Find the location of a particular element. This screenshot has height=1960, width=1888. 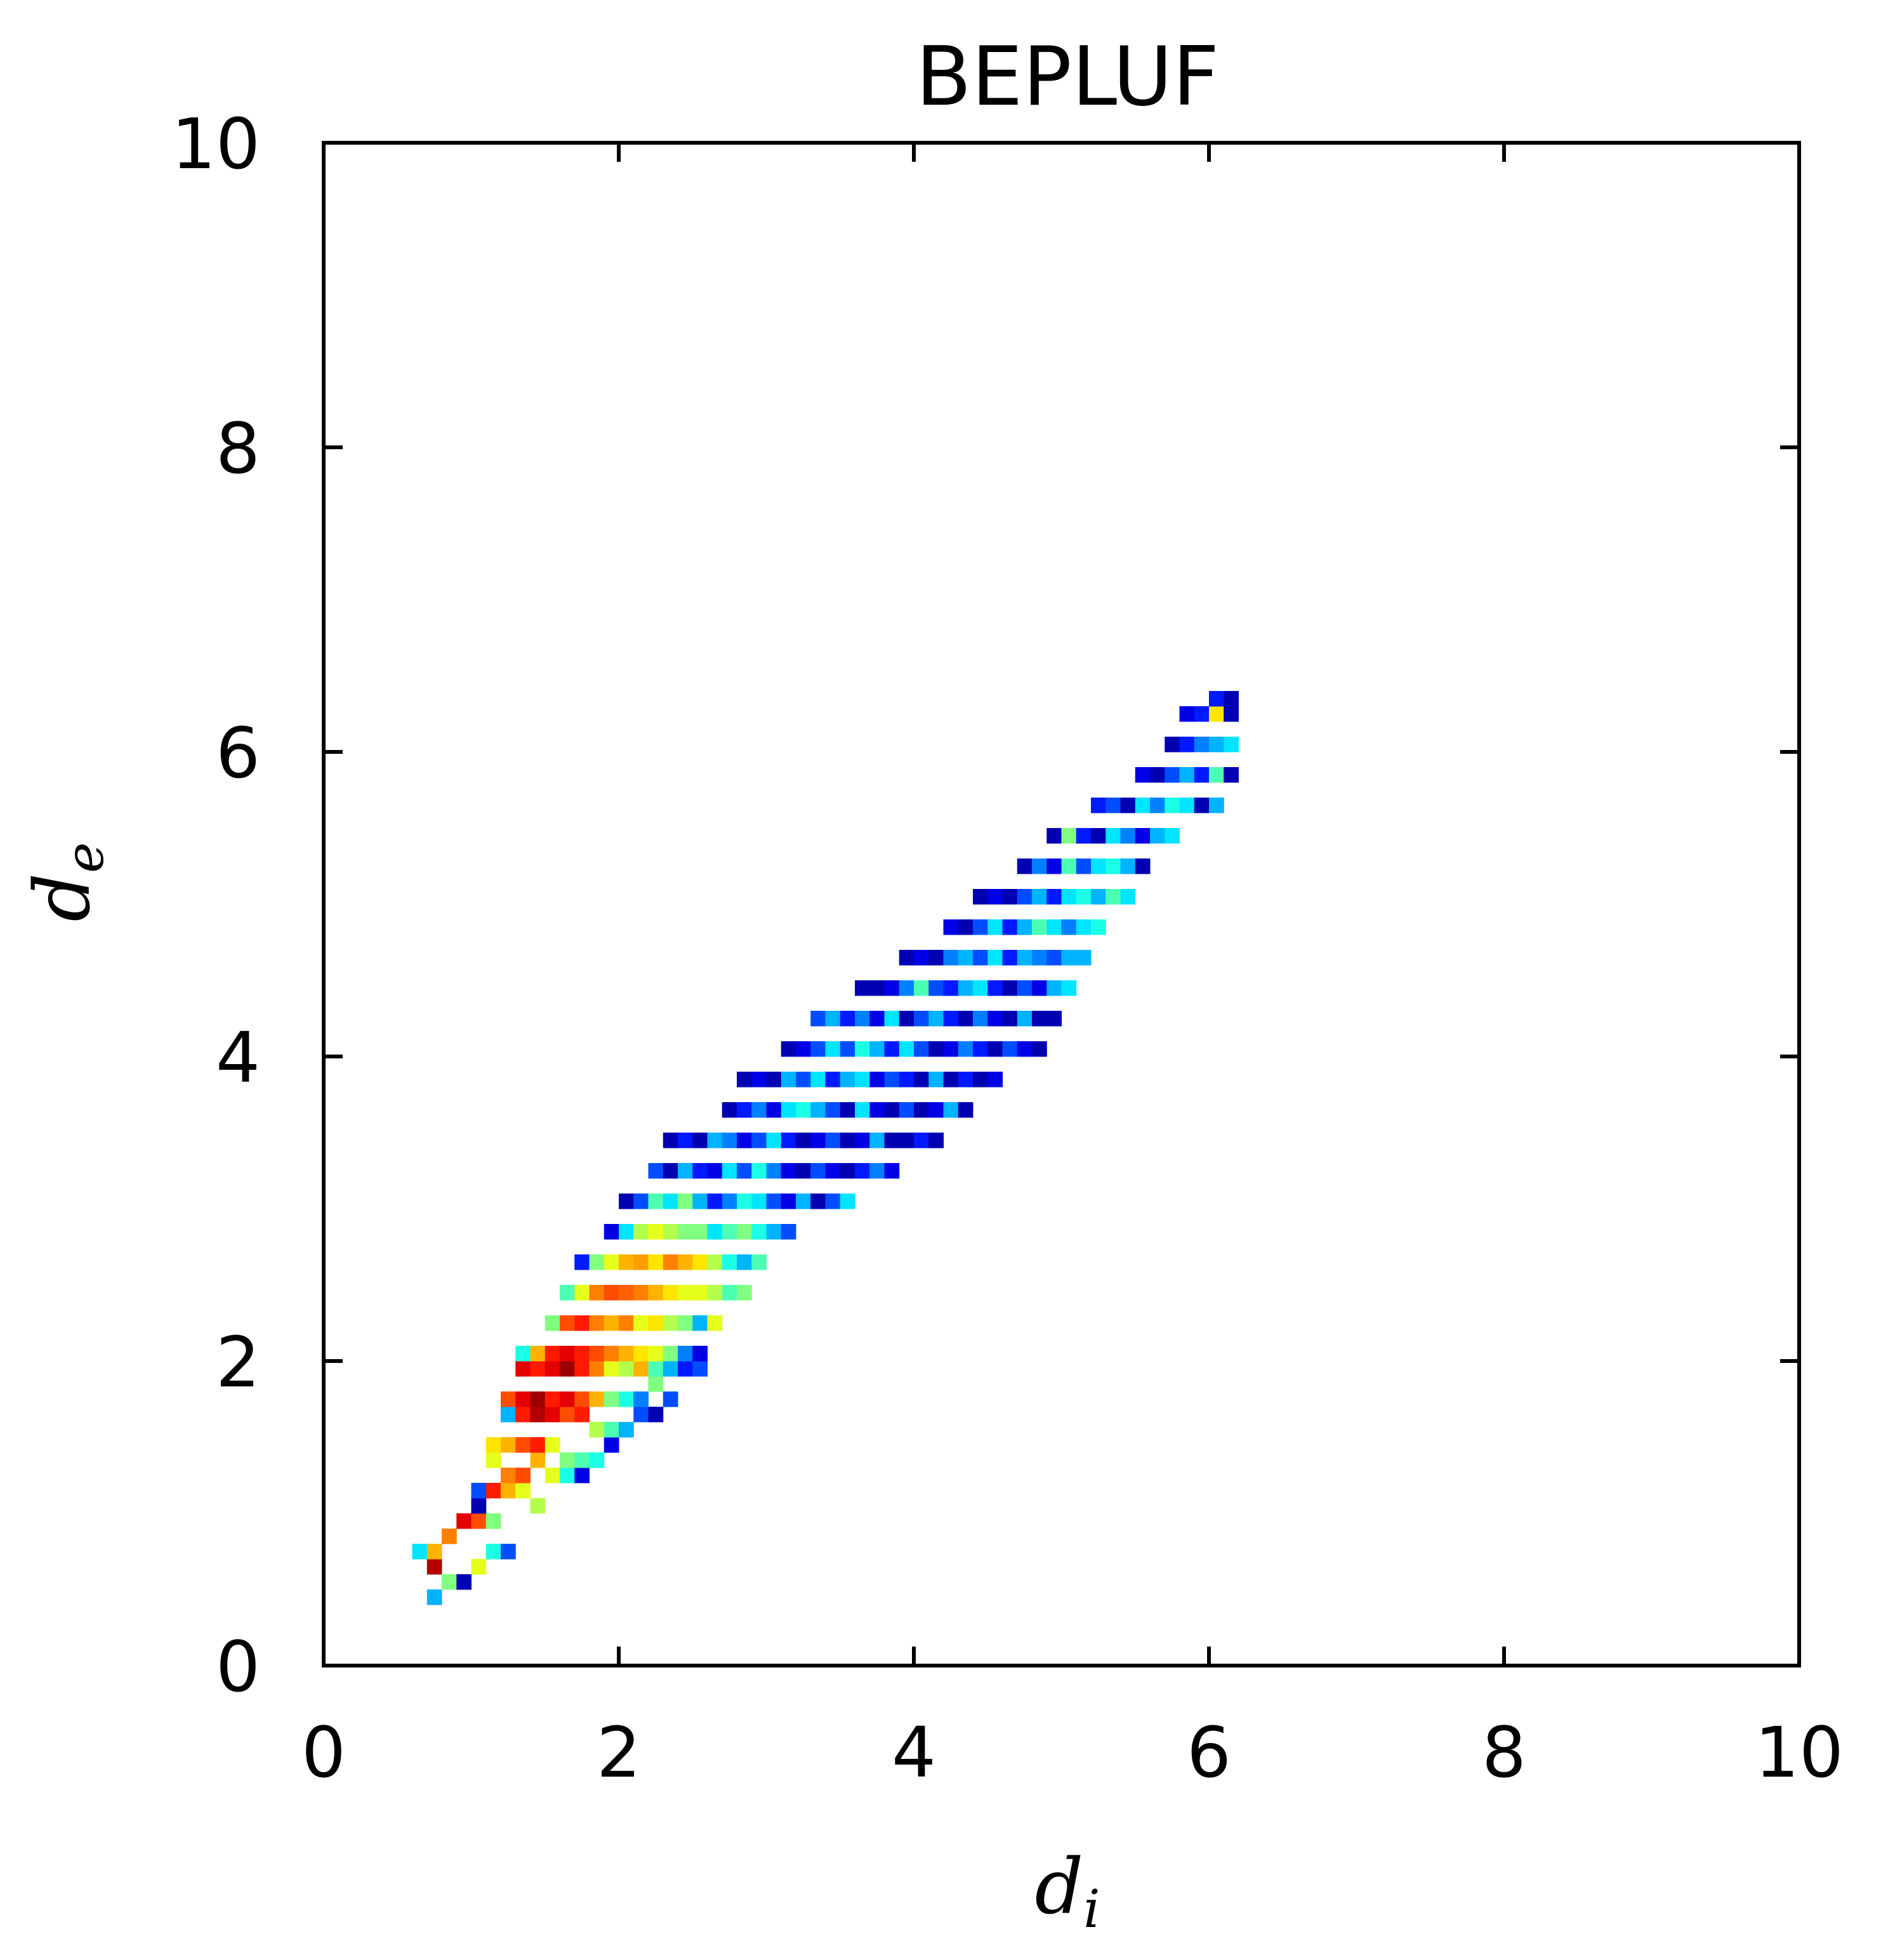

y-axis-label-sub: e is located at coordinates (85, 857).